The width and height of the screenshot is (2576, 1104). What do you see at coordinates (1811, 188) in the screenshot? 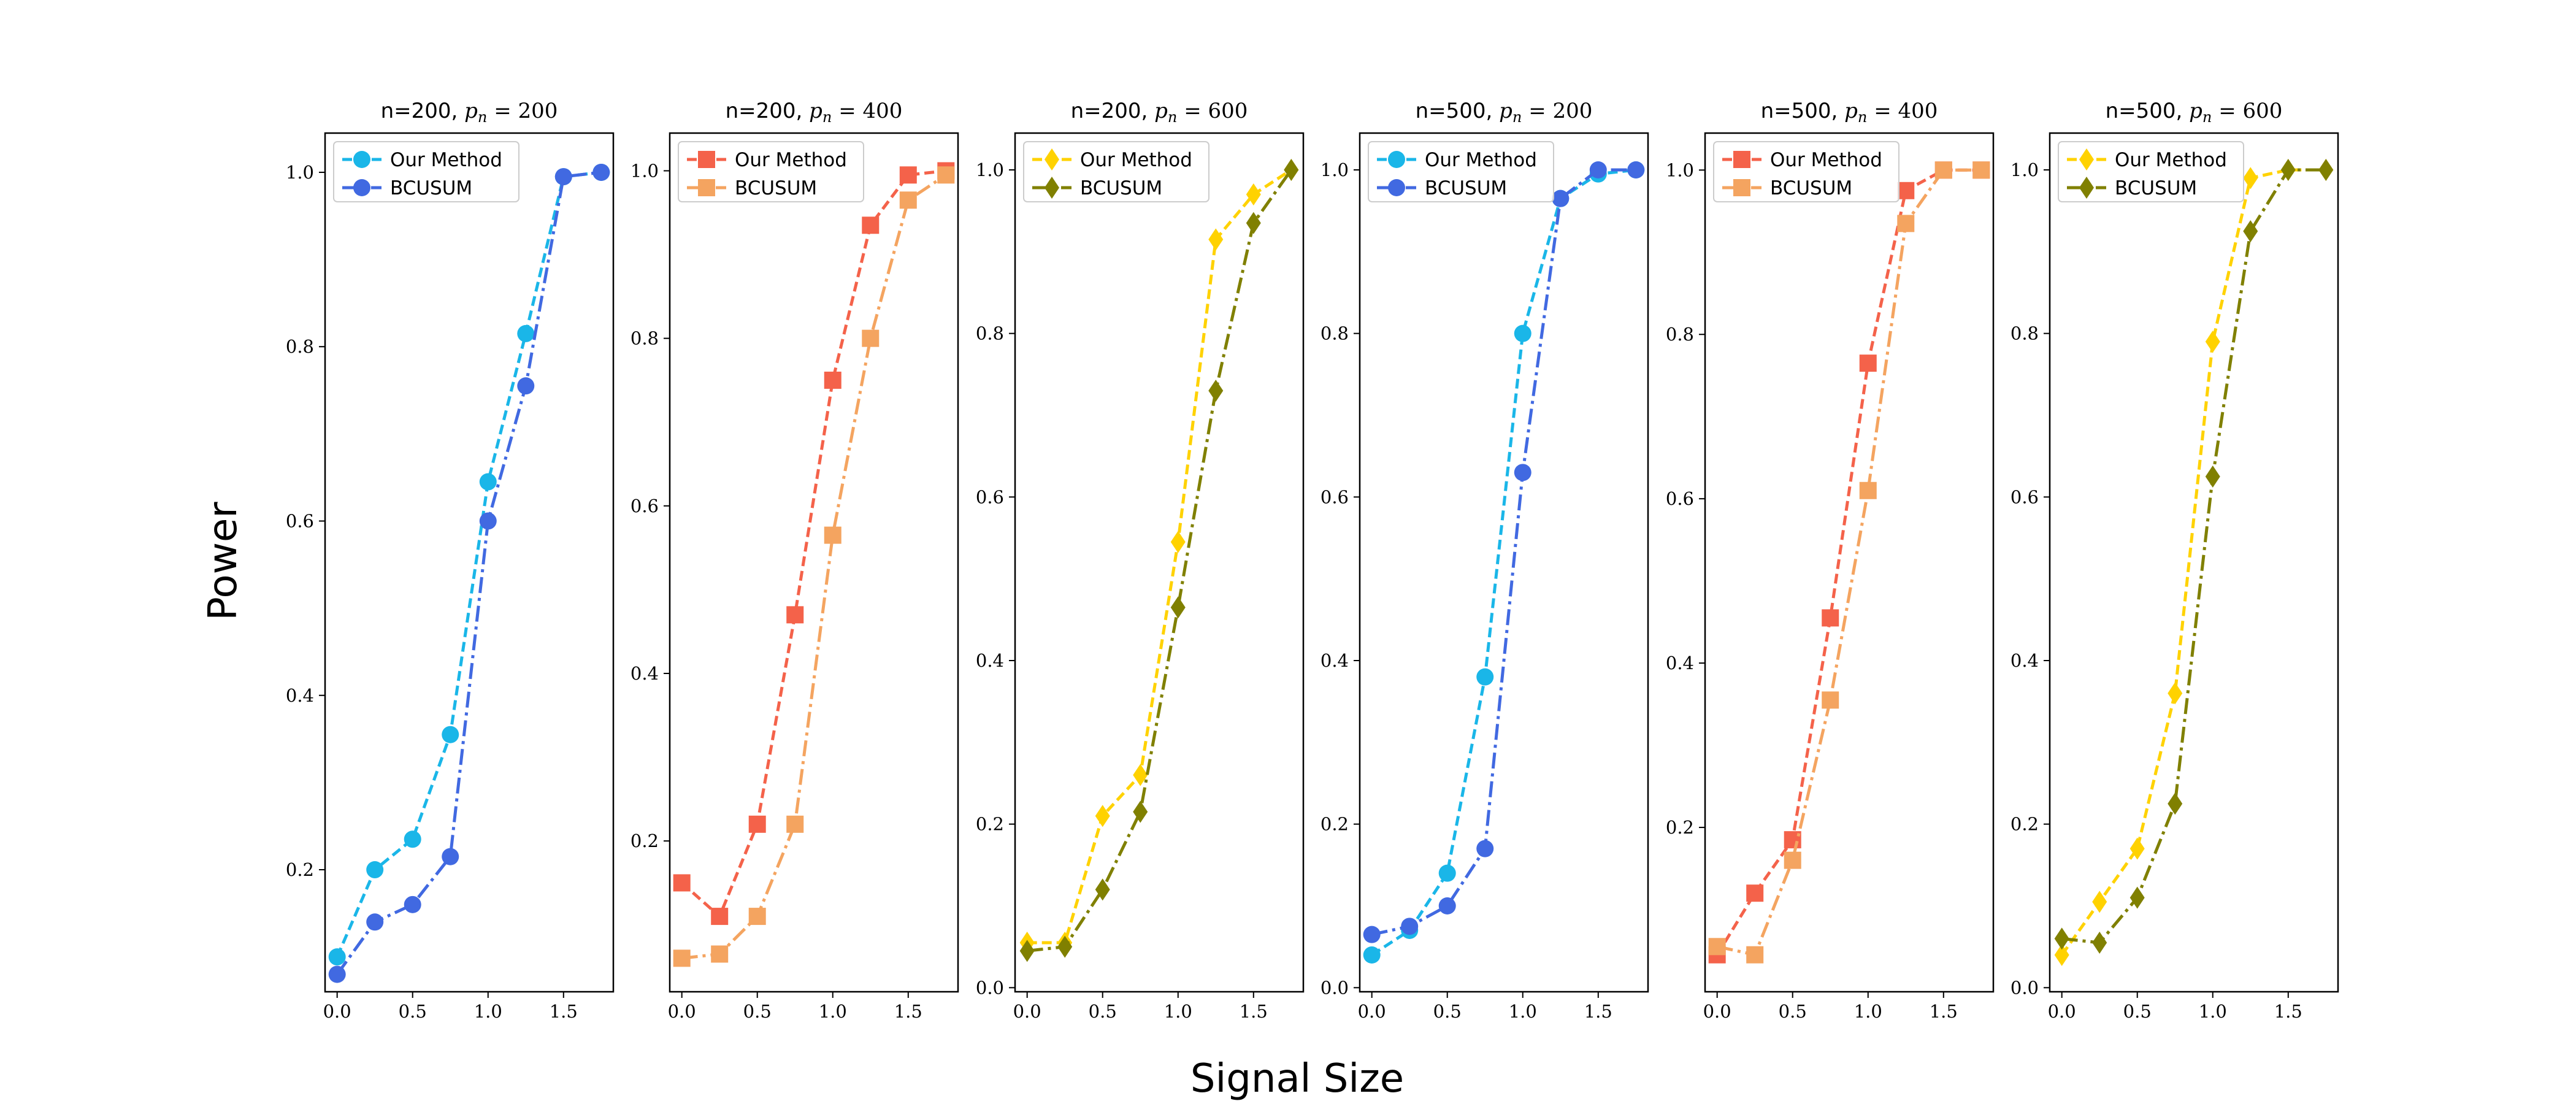
I see `legend-label: BCUSUM` at bounding box center [1811, 188].